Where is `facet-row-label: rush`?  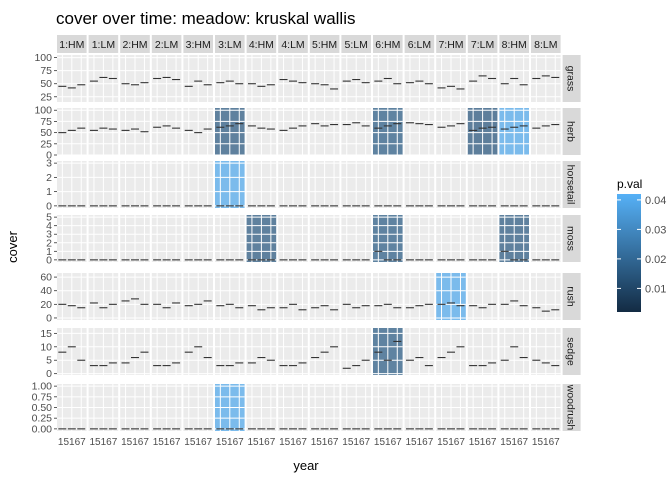
facet-row-label: rush is located at coordinates (571, 296).